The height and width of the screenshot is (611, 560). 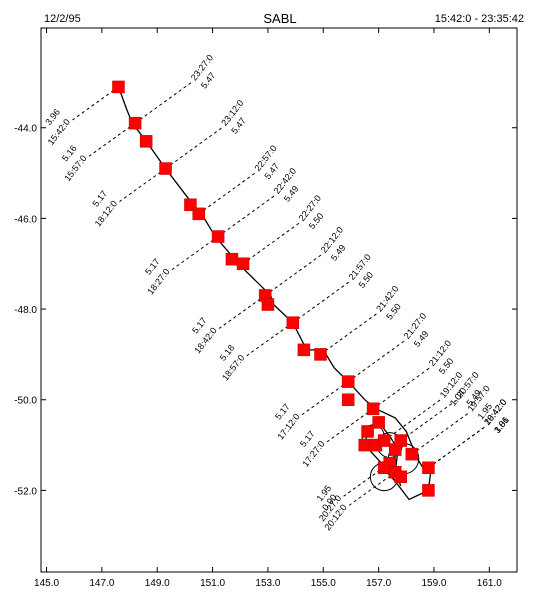 What do you see at coordinates (62, 19) in the screenshot?
I see `header-date: 12/2/95` at bounding box center [62, 19].